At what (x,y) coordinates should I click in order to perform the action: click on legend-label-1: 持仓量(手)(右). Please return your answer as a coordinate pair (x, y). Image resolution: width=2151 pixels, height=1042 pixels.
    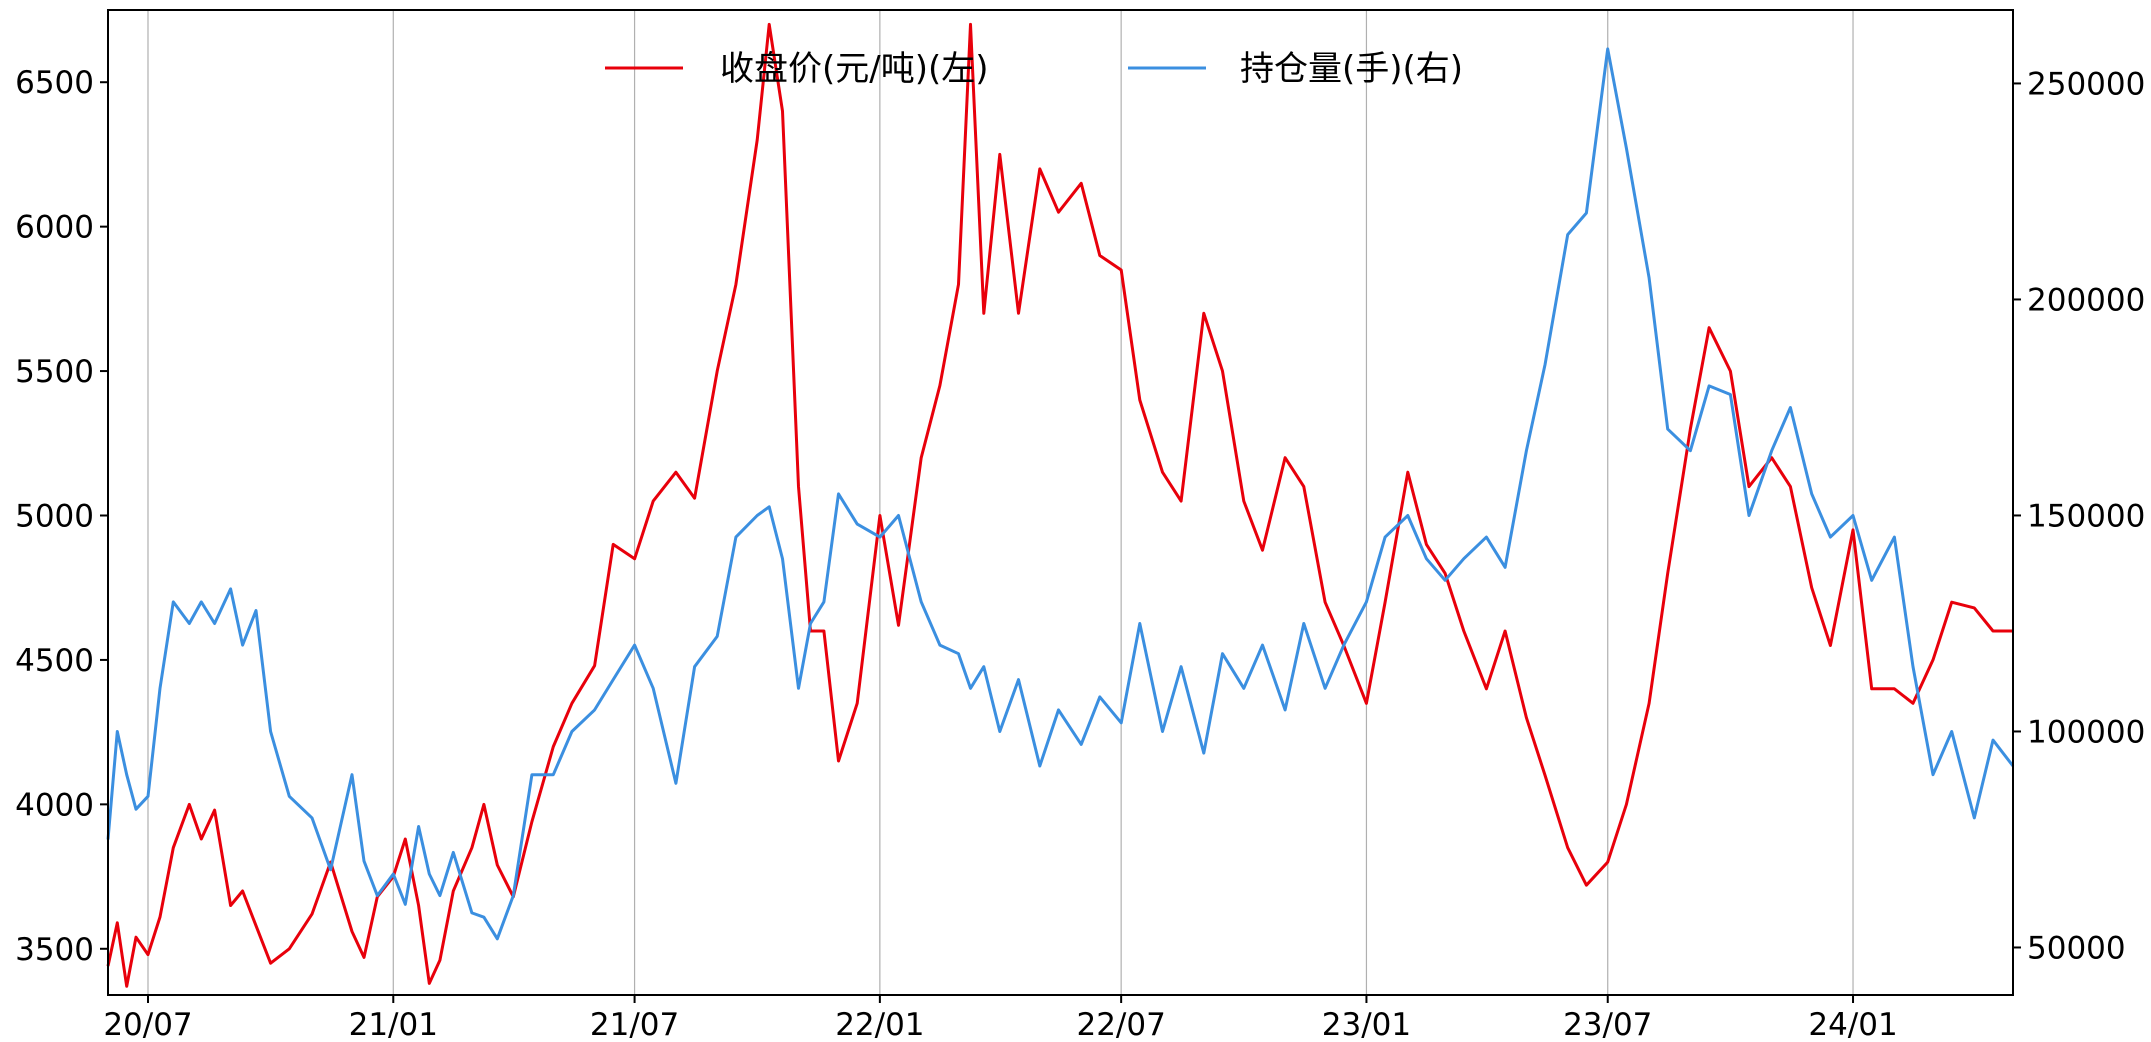
    Looking at the image, I should click on (1351, 69).